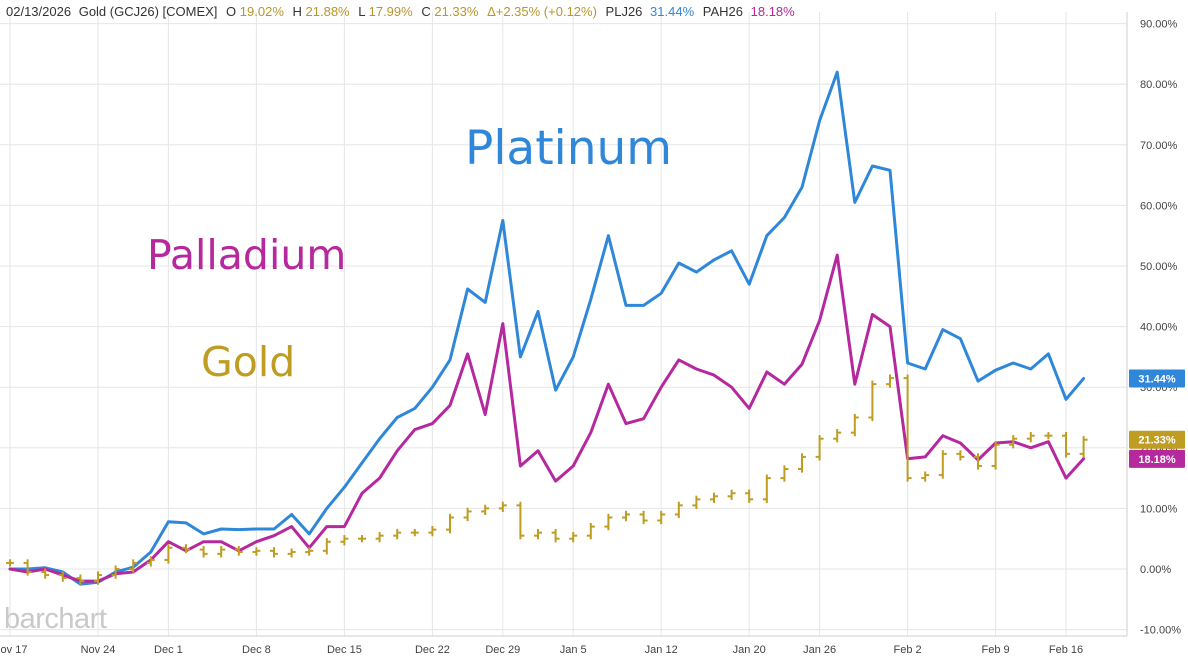 This screenshot has height=666, width=1188. What do you see at coordinates (542, 11) in the screenshot?
I see `header-change: Δ+2.35% (+0.12%)` at bounding box center [542, 11].